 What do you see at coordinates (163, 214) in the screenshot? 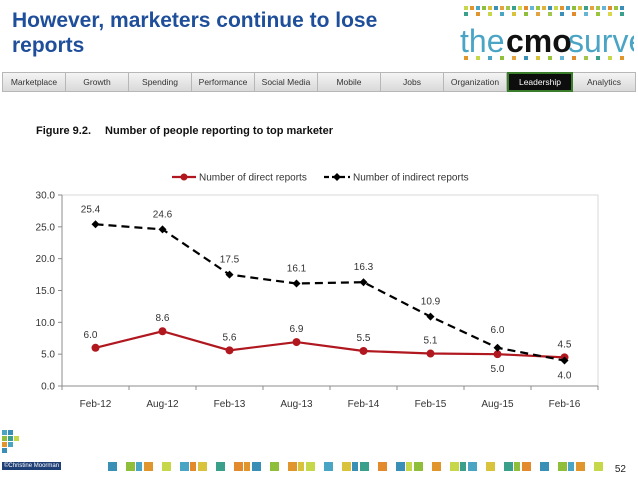
I see `data-label-indirect-reports: 24.6` at bounding box center [163, 214].